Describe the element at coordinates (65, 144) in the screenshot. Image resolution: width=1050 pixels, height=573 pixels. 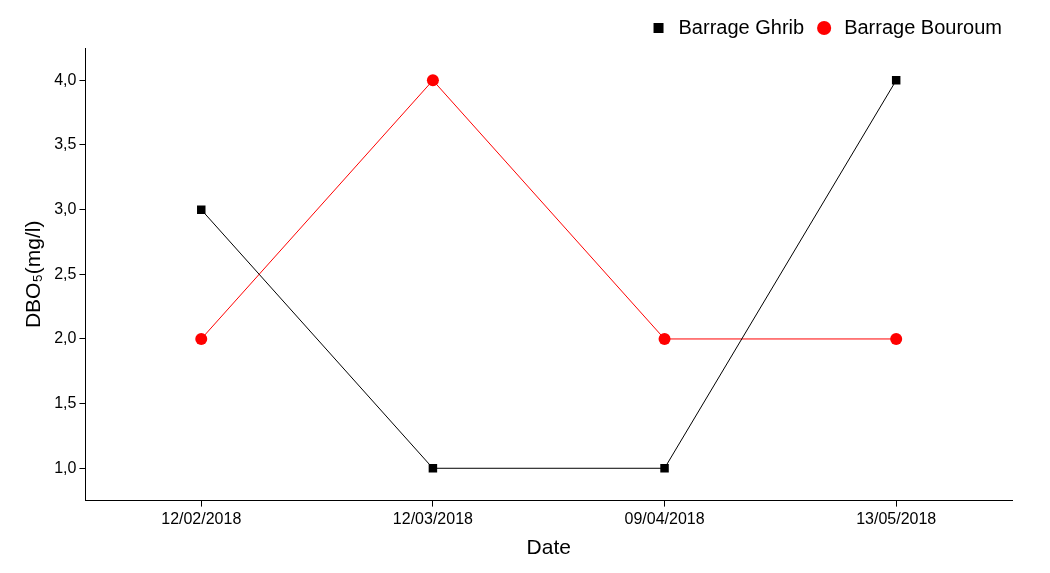
I see `y-tick-label: 3,5` at that location.